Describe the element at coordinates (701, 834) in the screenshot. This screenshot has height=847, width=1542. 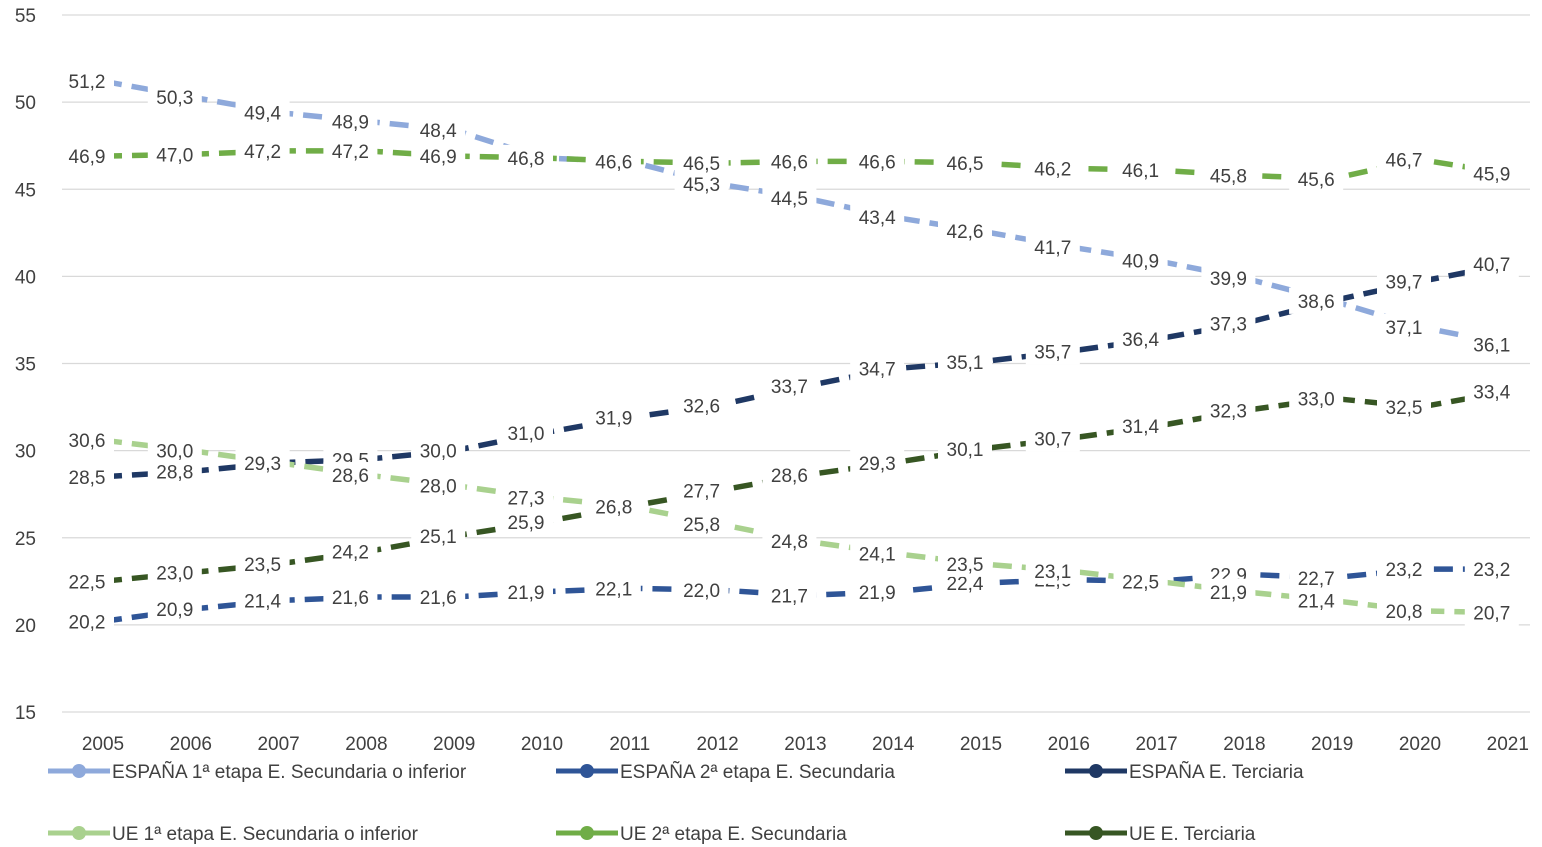
I see `legend-item: UE 2ª etapa E. Secundaria` at that location.